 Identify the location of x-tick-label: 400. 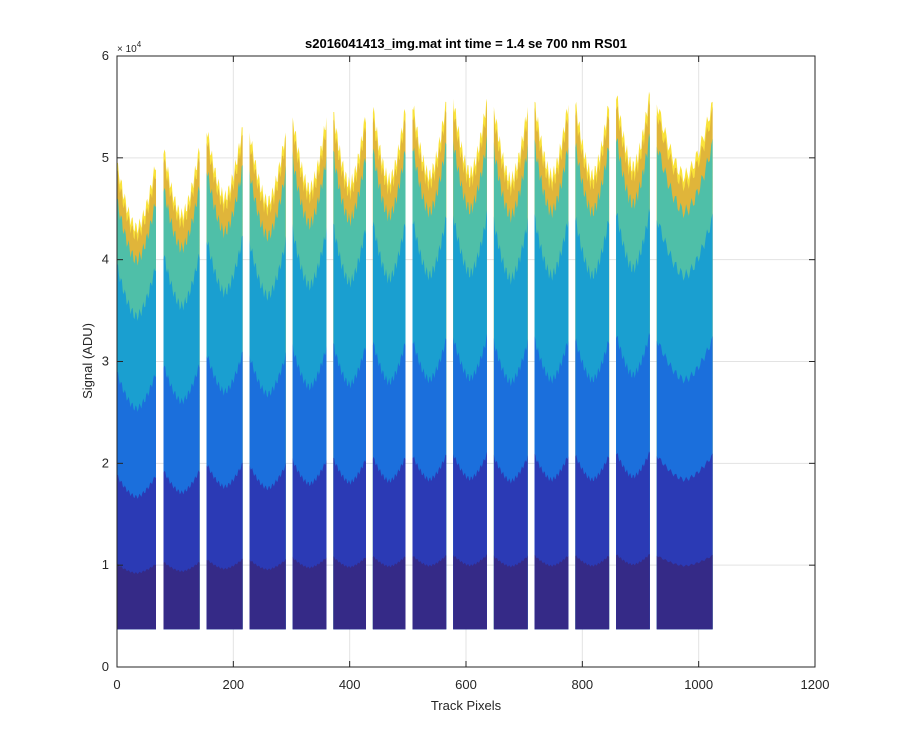
(350, 684).